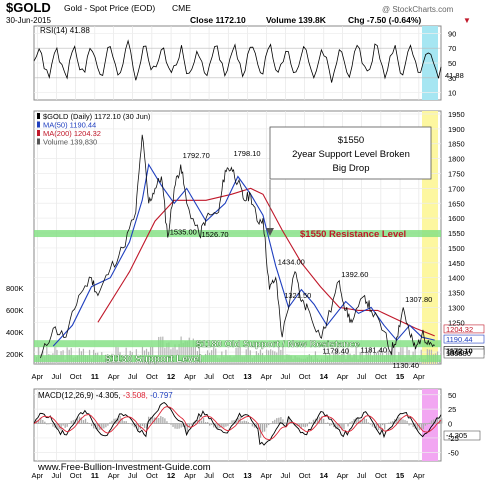 This screenshot has height=486, width=486. Describe the element at coordinates (247, 376) in the screenshot. I see `x-tick-label: 13` at that location.